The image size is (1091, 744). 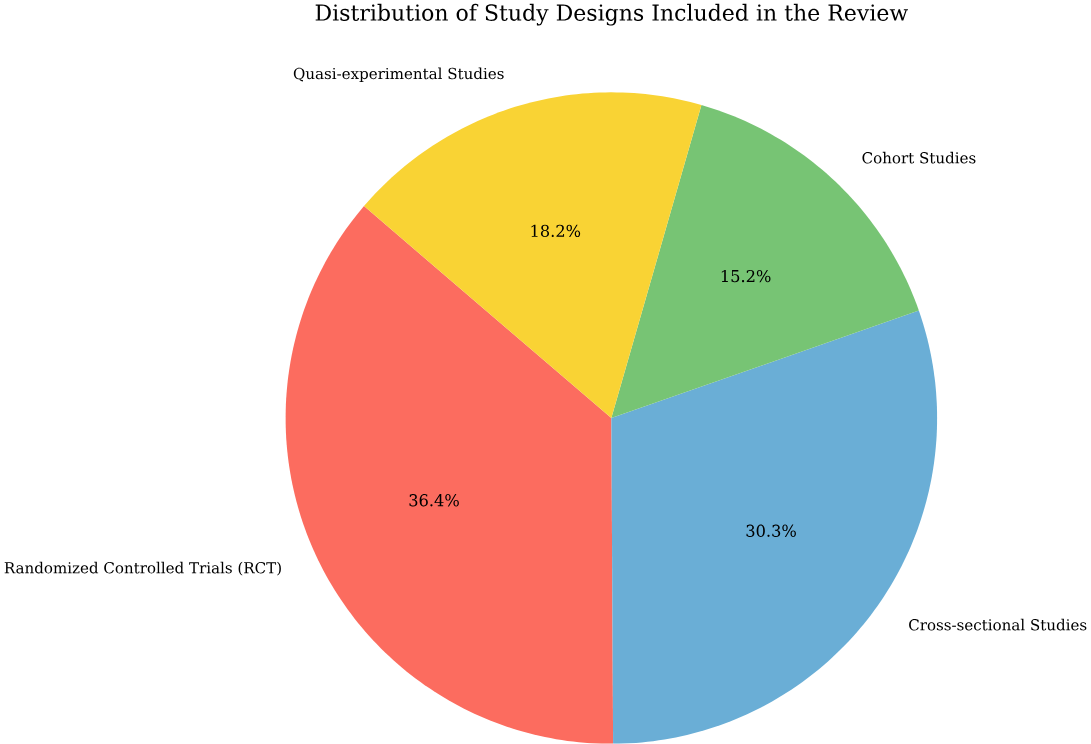 What do you see at coordinates (611, 14) in the screenshot?
I see `chart-title: Distribution of Study Designs Included in the Review` at bounding box center [611, 14].